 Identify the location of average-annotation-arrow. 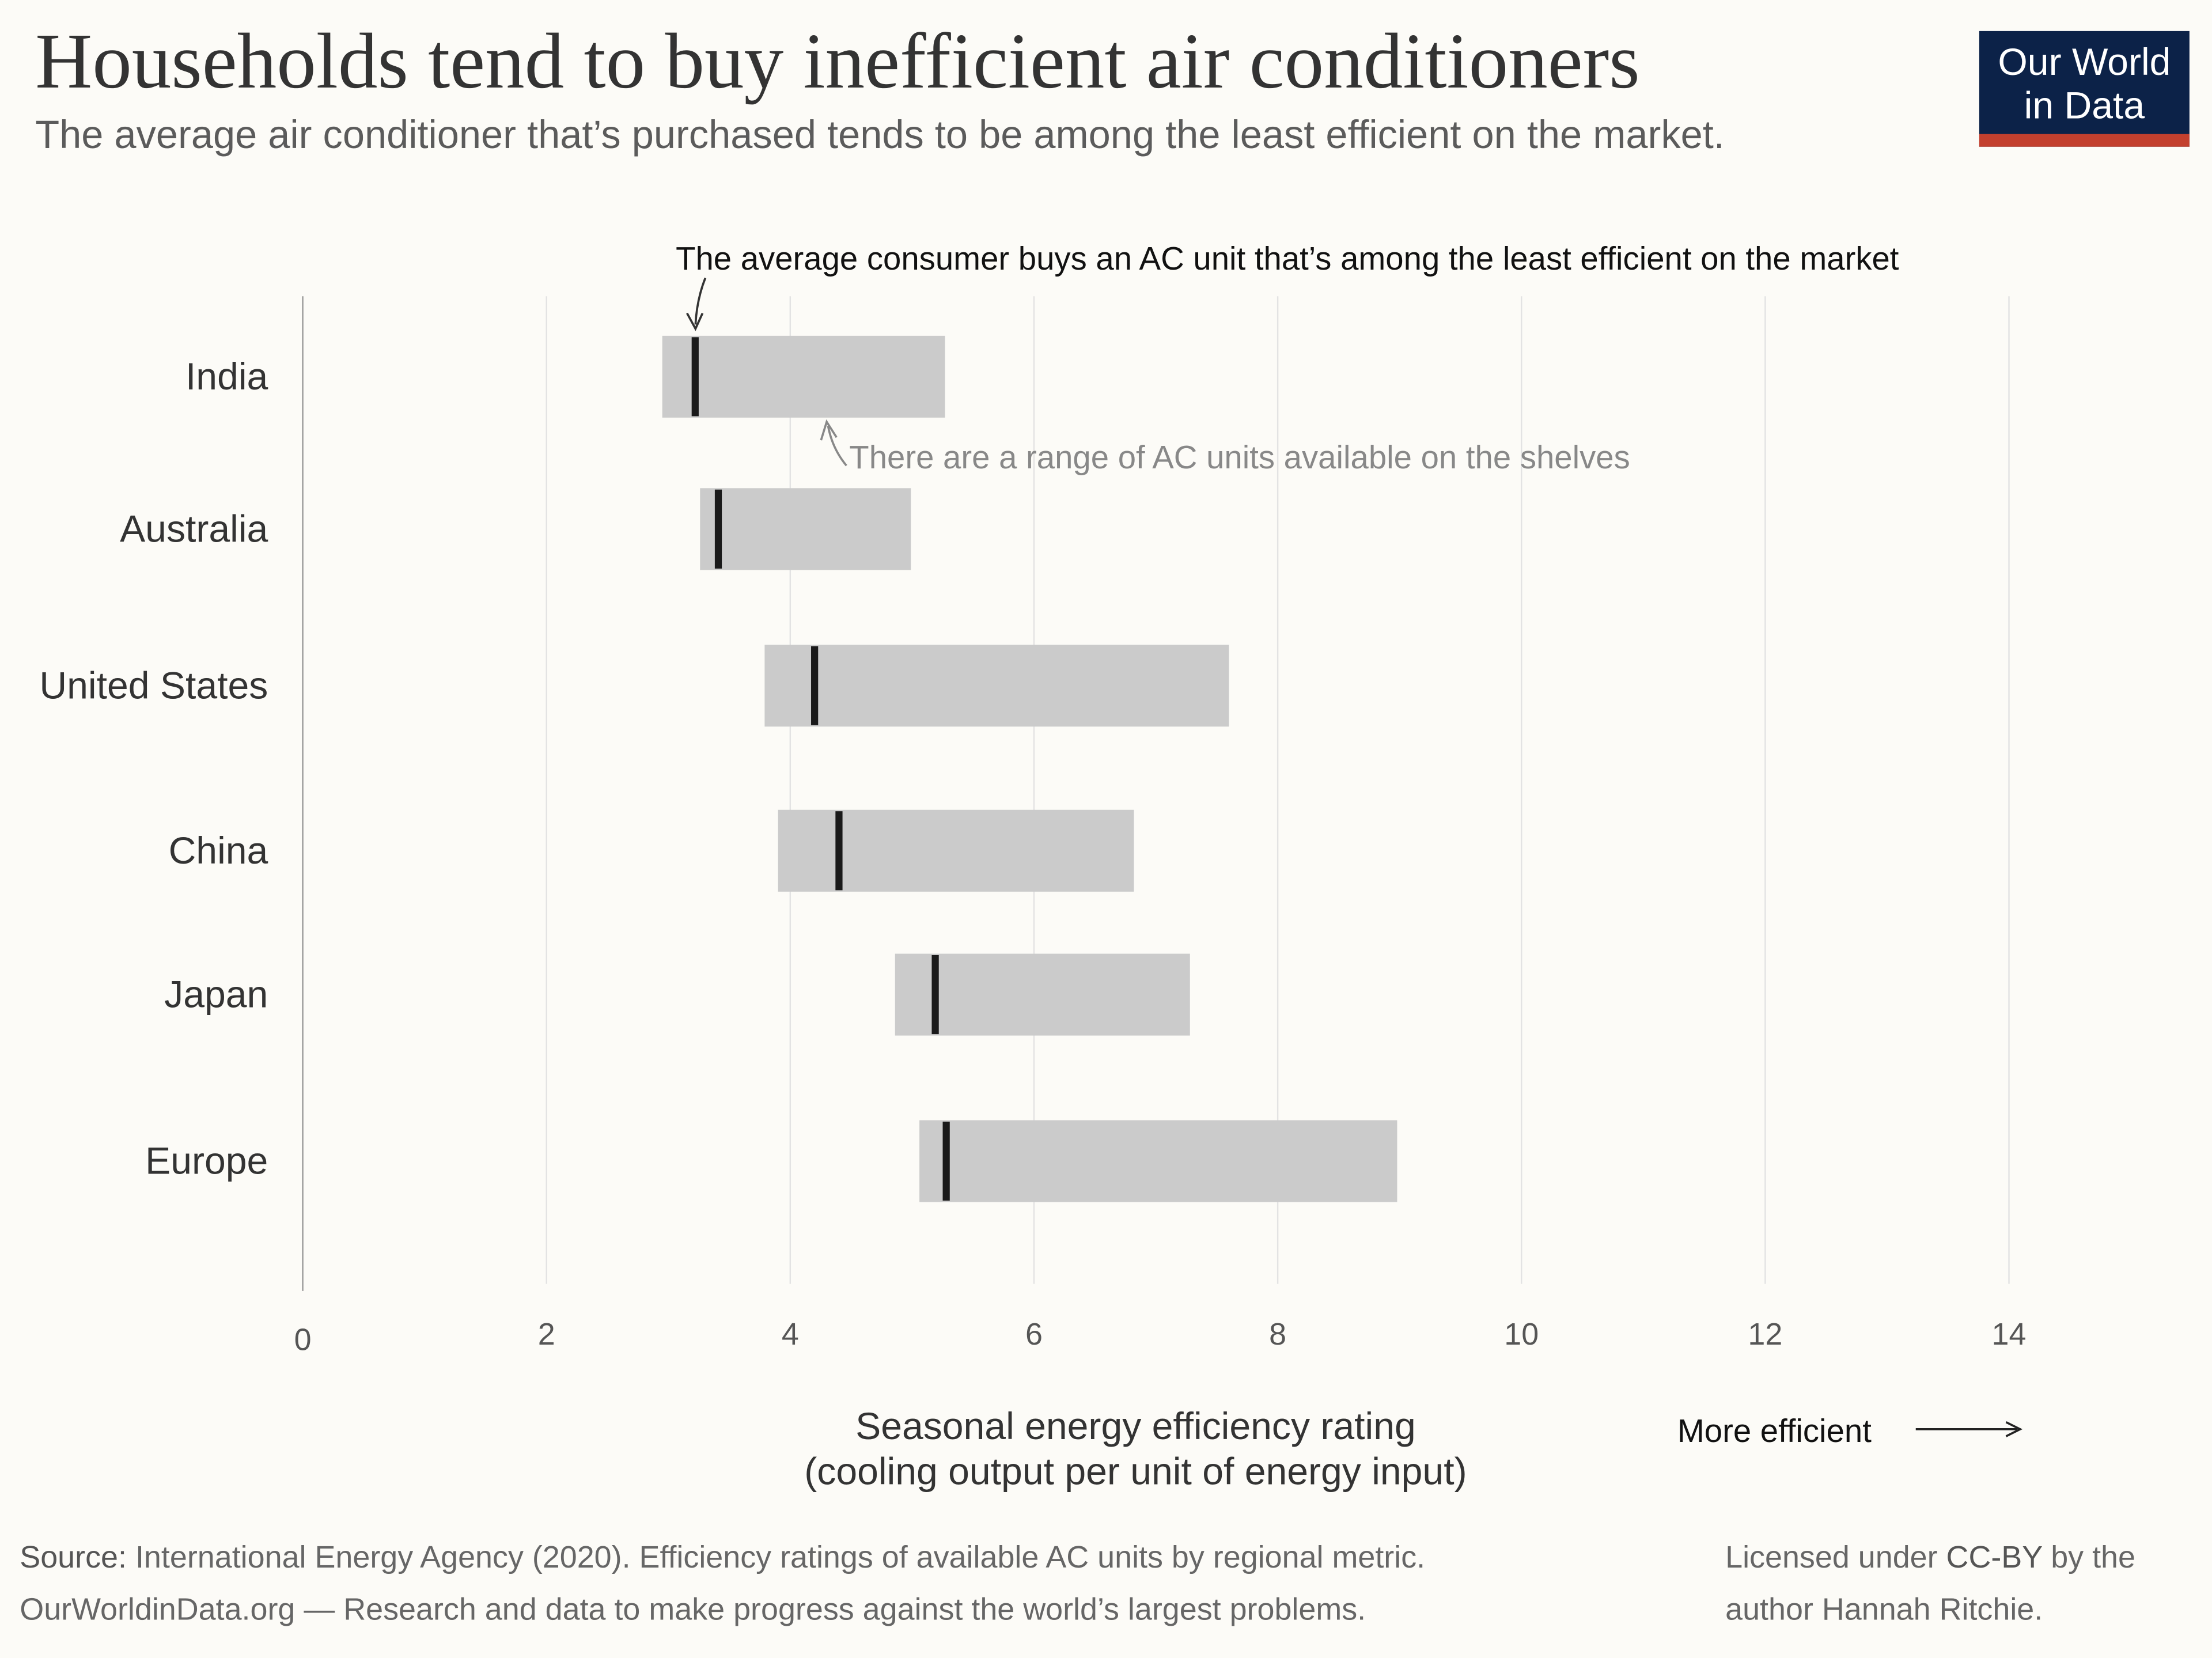
(700, 301).